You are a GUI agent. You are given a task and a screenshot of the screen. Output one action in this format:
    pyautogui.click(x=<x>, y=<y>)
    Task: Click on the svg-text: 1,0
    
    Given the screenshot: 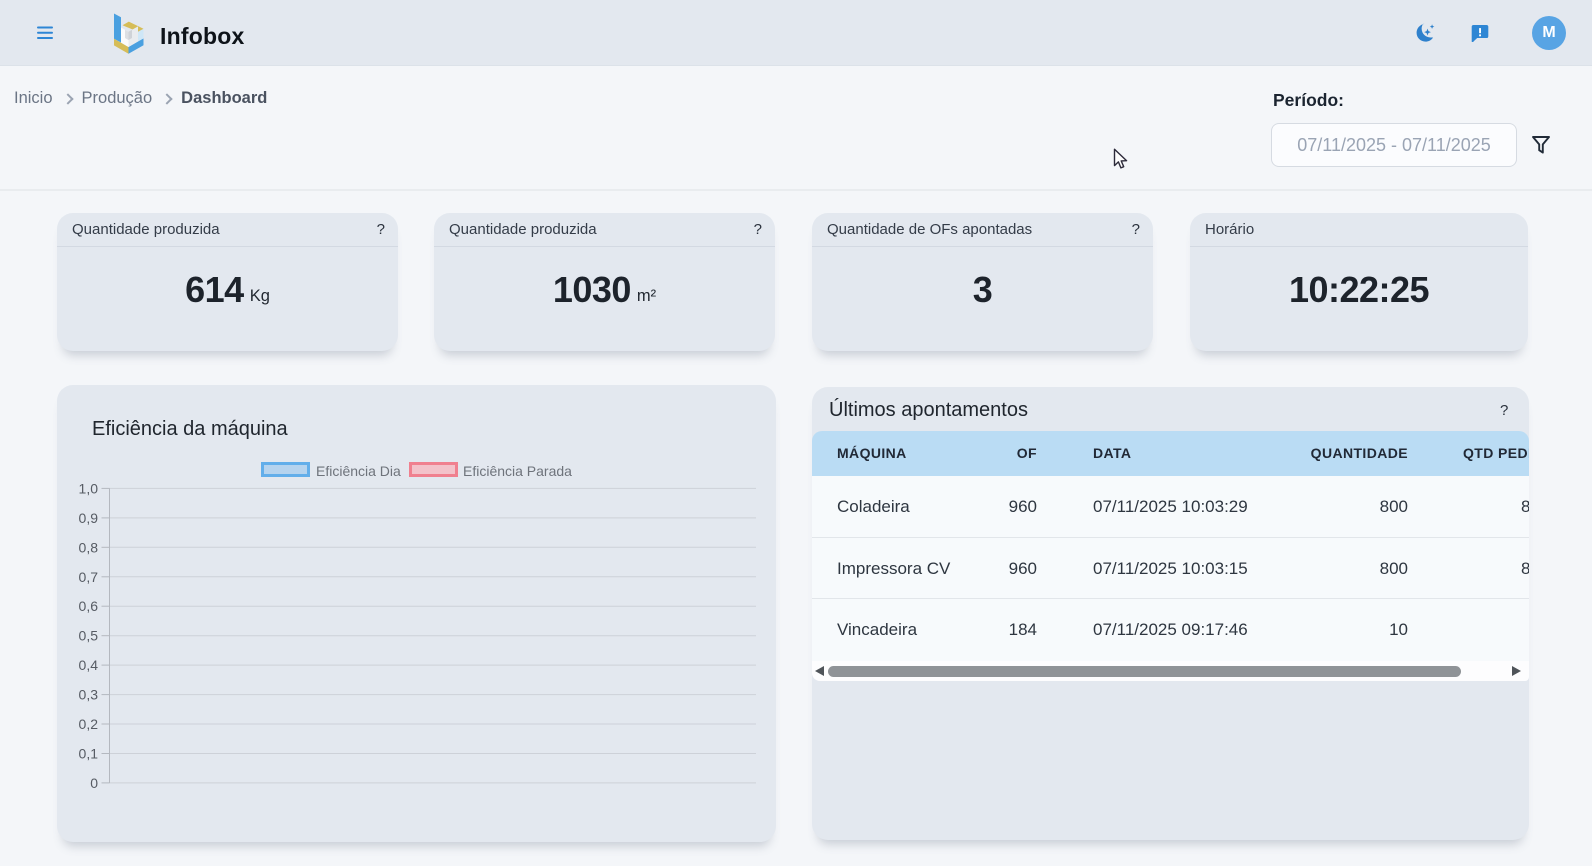 What is the action you would take?
    pyautogui.click(x=89, y=488)
    